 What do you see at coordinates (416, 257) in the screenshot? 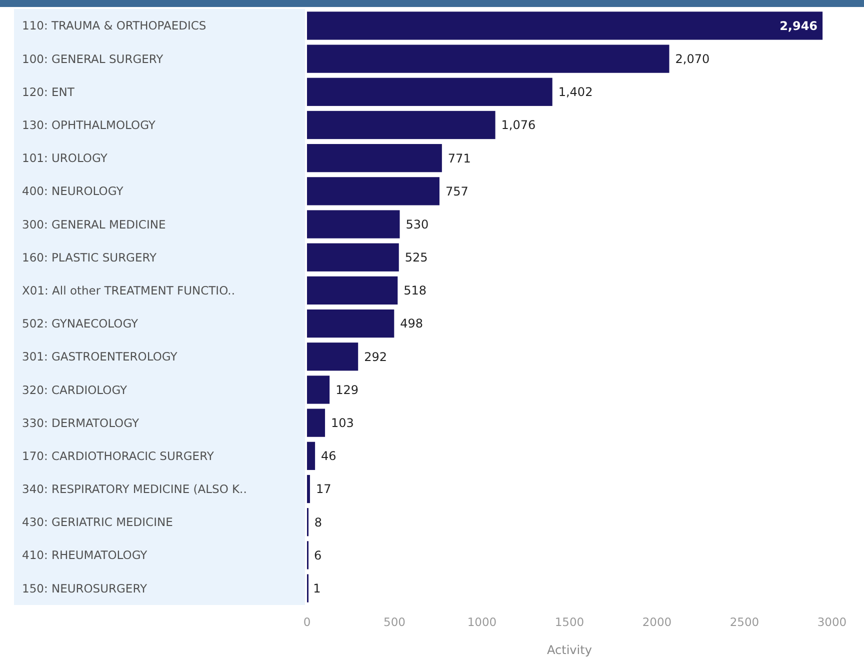
I see `data-label: 525` at bounding box center [416, 257].